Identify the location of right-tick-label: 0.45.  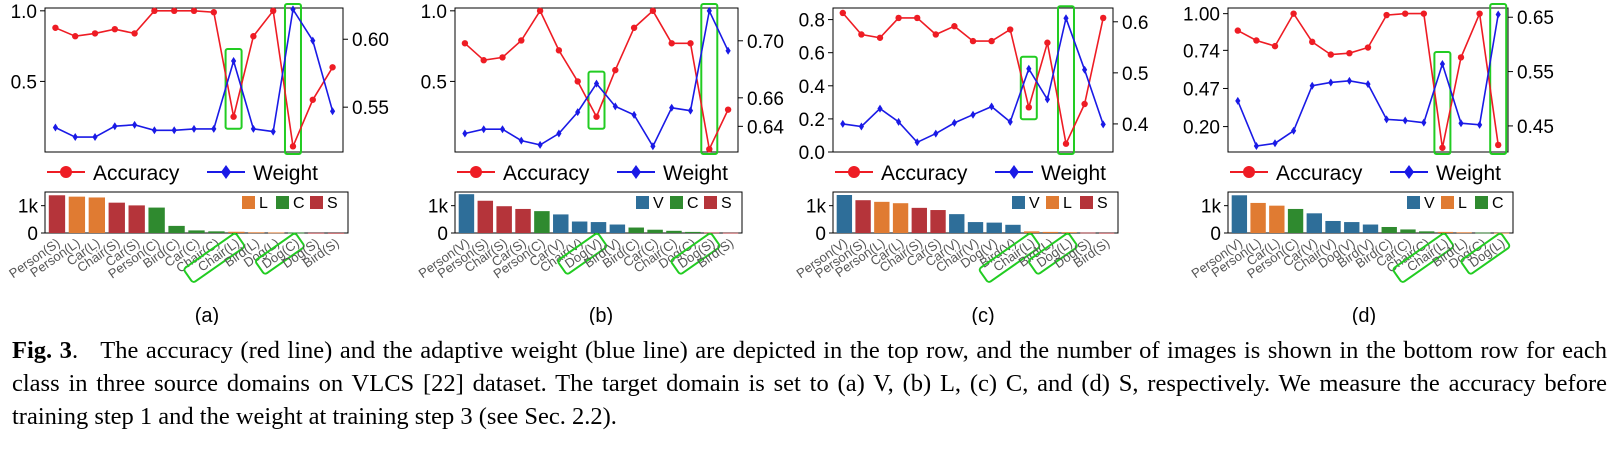
(1535, 127).